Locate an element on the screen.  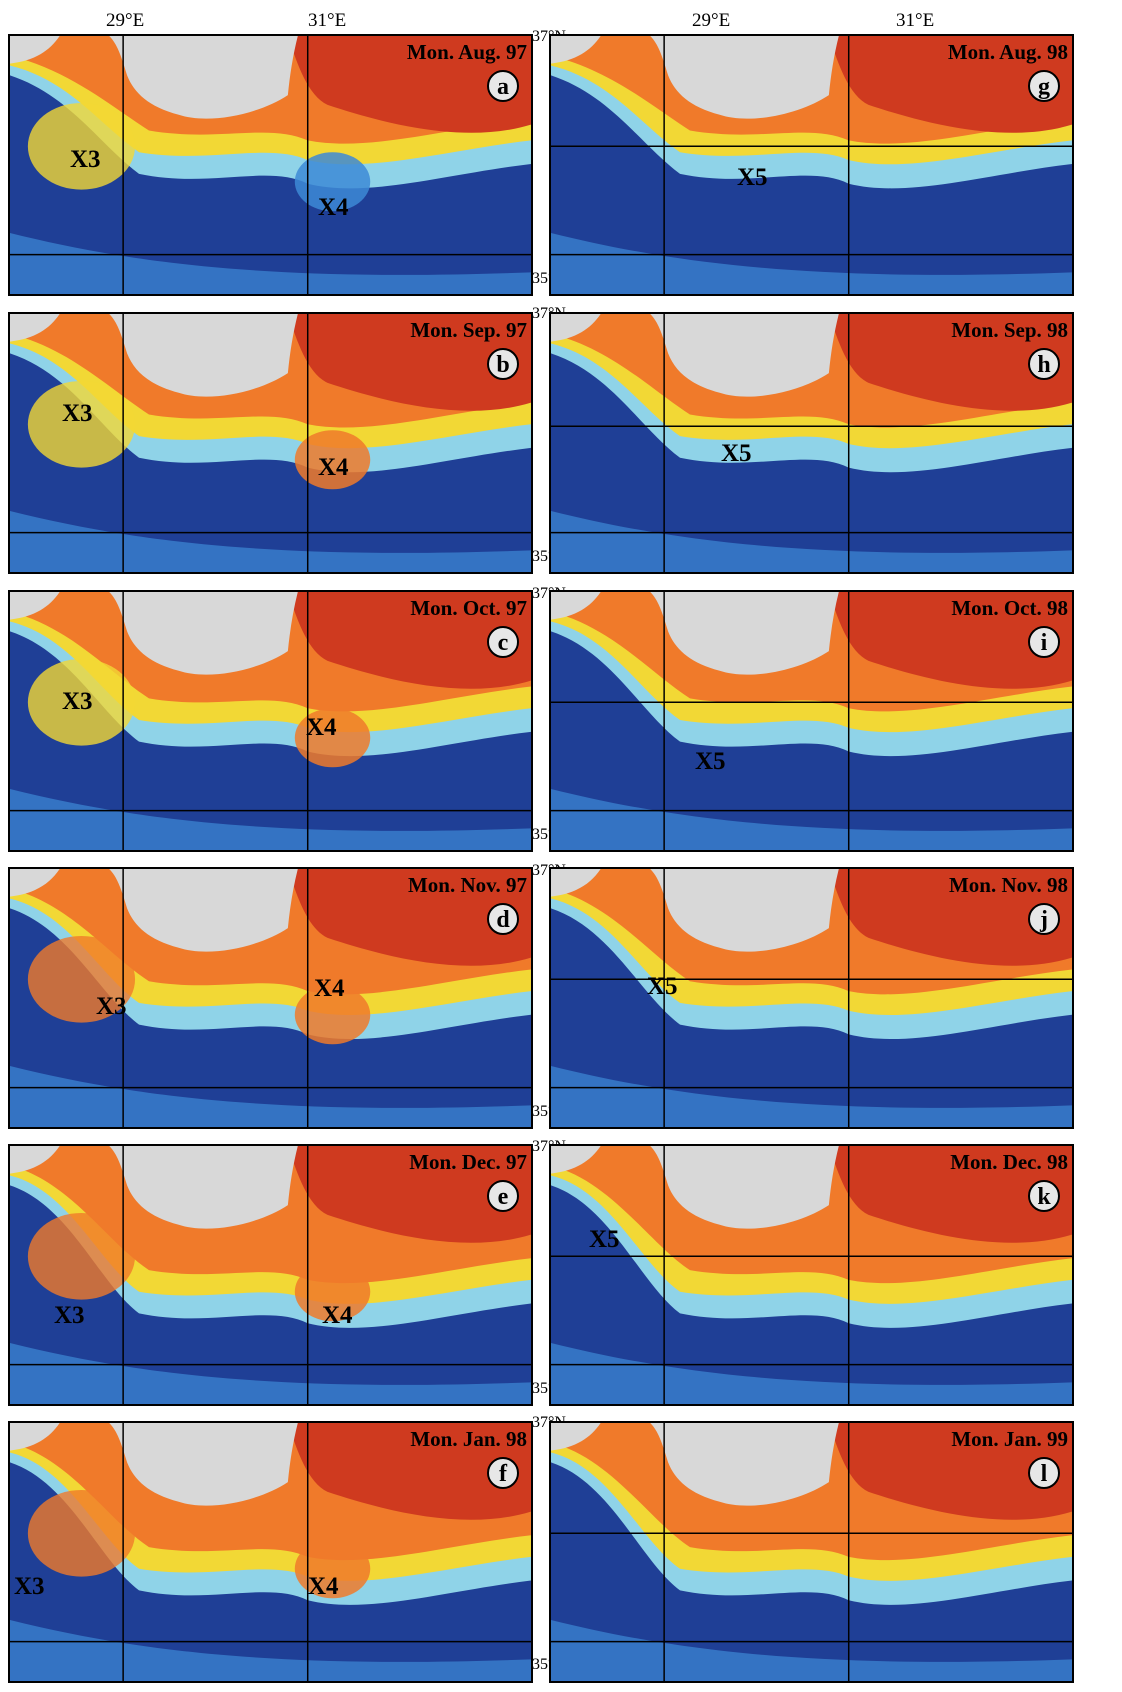
map-panel-d: Mon. Nov. 97 d X3 X4 is located at coordinates (270, 998).